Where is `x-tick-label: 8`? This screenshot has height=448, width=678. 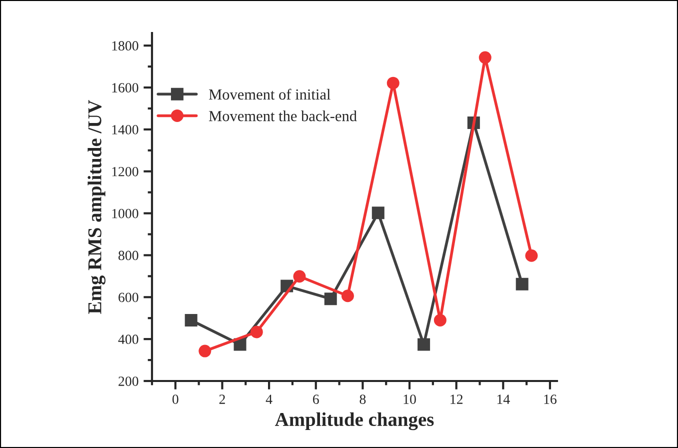 x-tick-label: 8 is located at coordinates (363, 399).